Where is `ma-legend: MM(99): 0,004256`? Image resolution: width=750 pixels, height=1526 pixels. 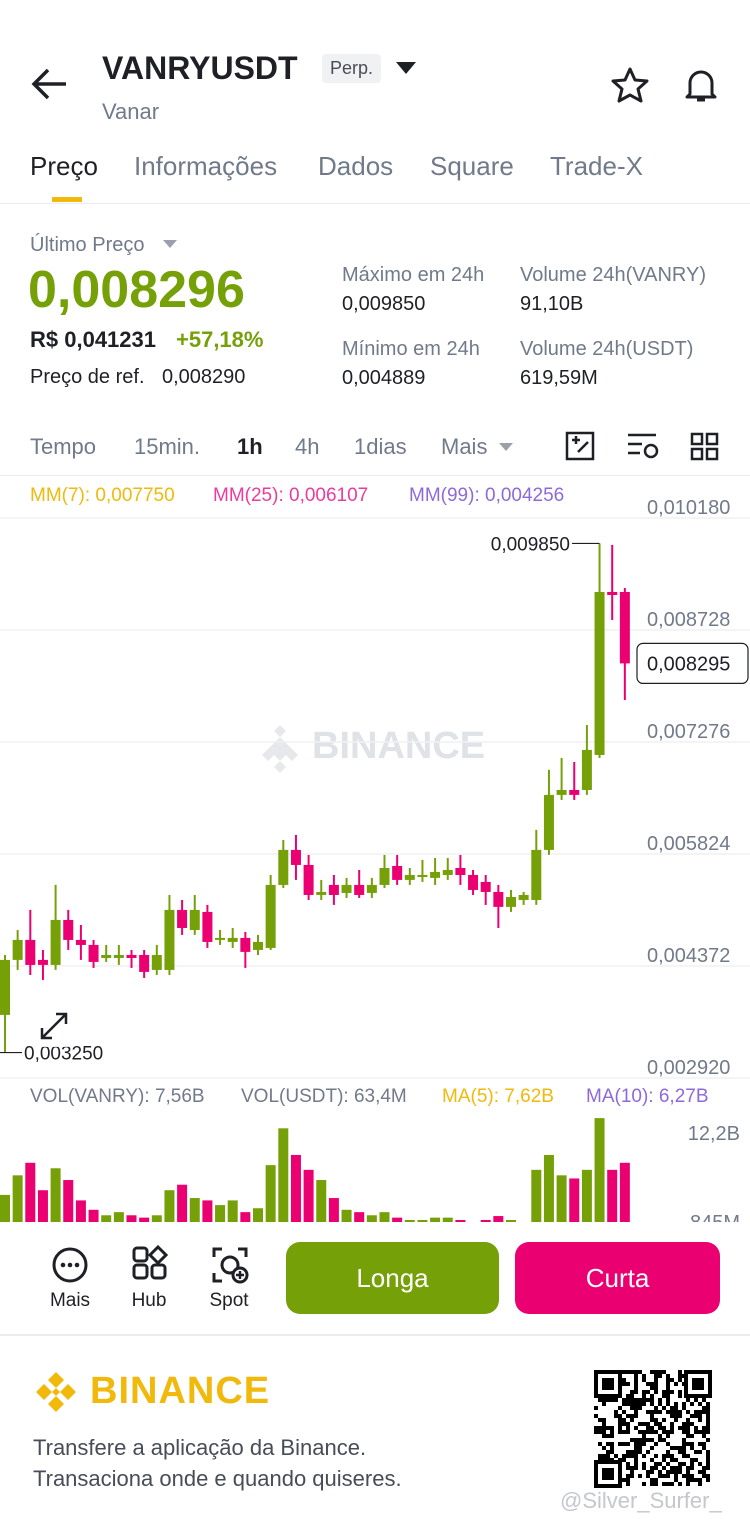
ma-legend: MM(99): 0,004256 is located at coordinates (486, 495).